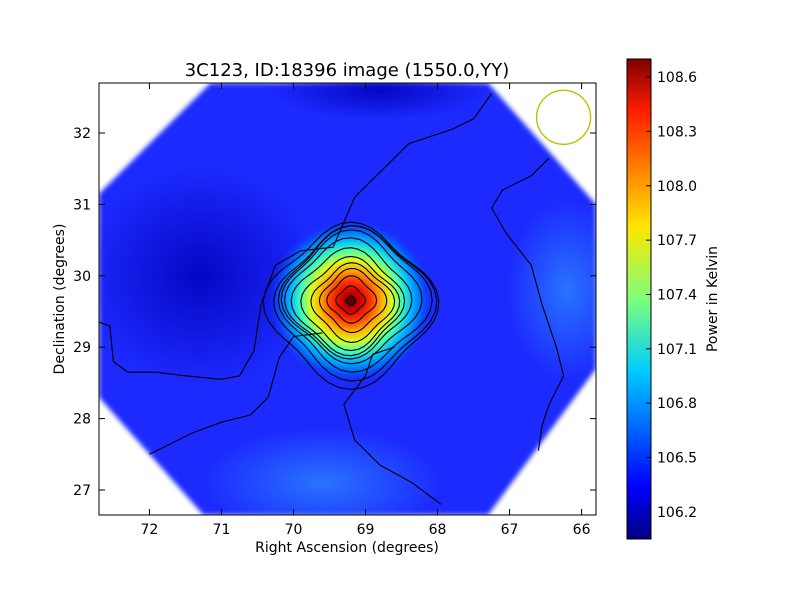  Describe the element at coordinates (82, 348) in the screenshot. I see `y-tick-label: 29` at that location.